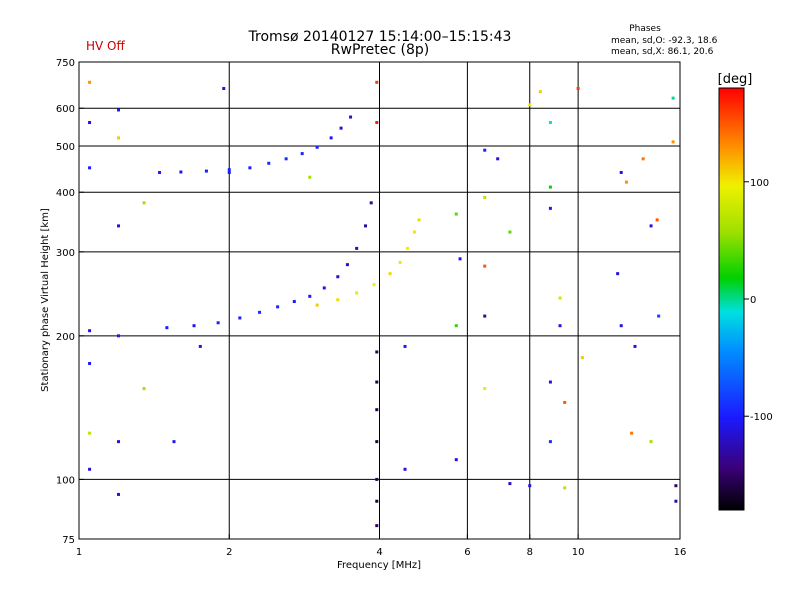 Image resolution: width=800 pixels, height=600 pixels. What do you see at coordinates (735, 79) in the screenshot?
I see `colorbar-label: [deg]` at bounding box center [735, 79].